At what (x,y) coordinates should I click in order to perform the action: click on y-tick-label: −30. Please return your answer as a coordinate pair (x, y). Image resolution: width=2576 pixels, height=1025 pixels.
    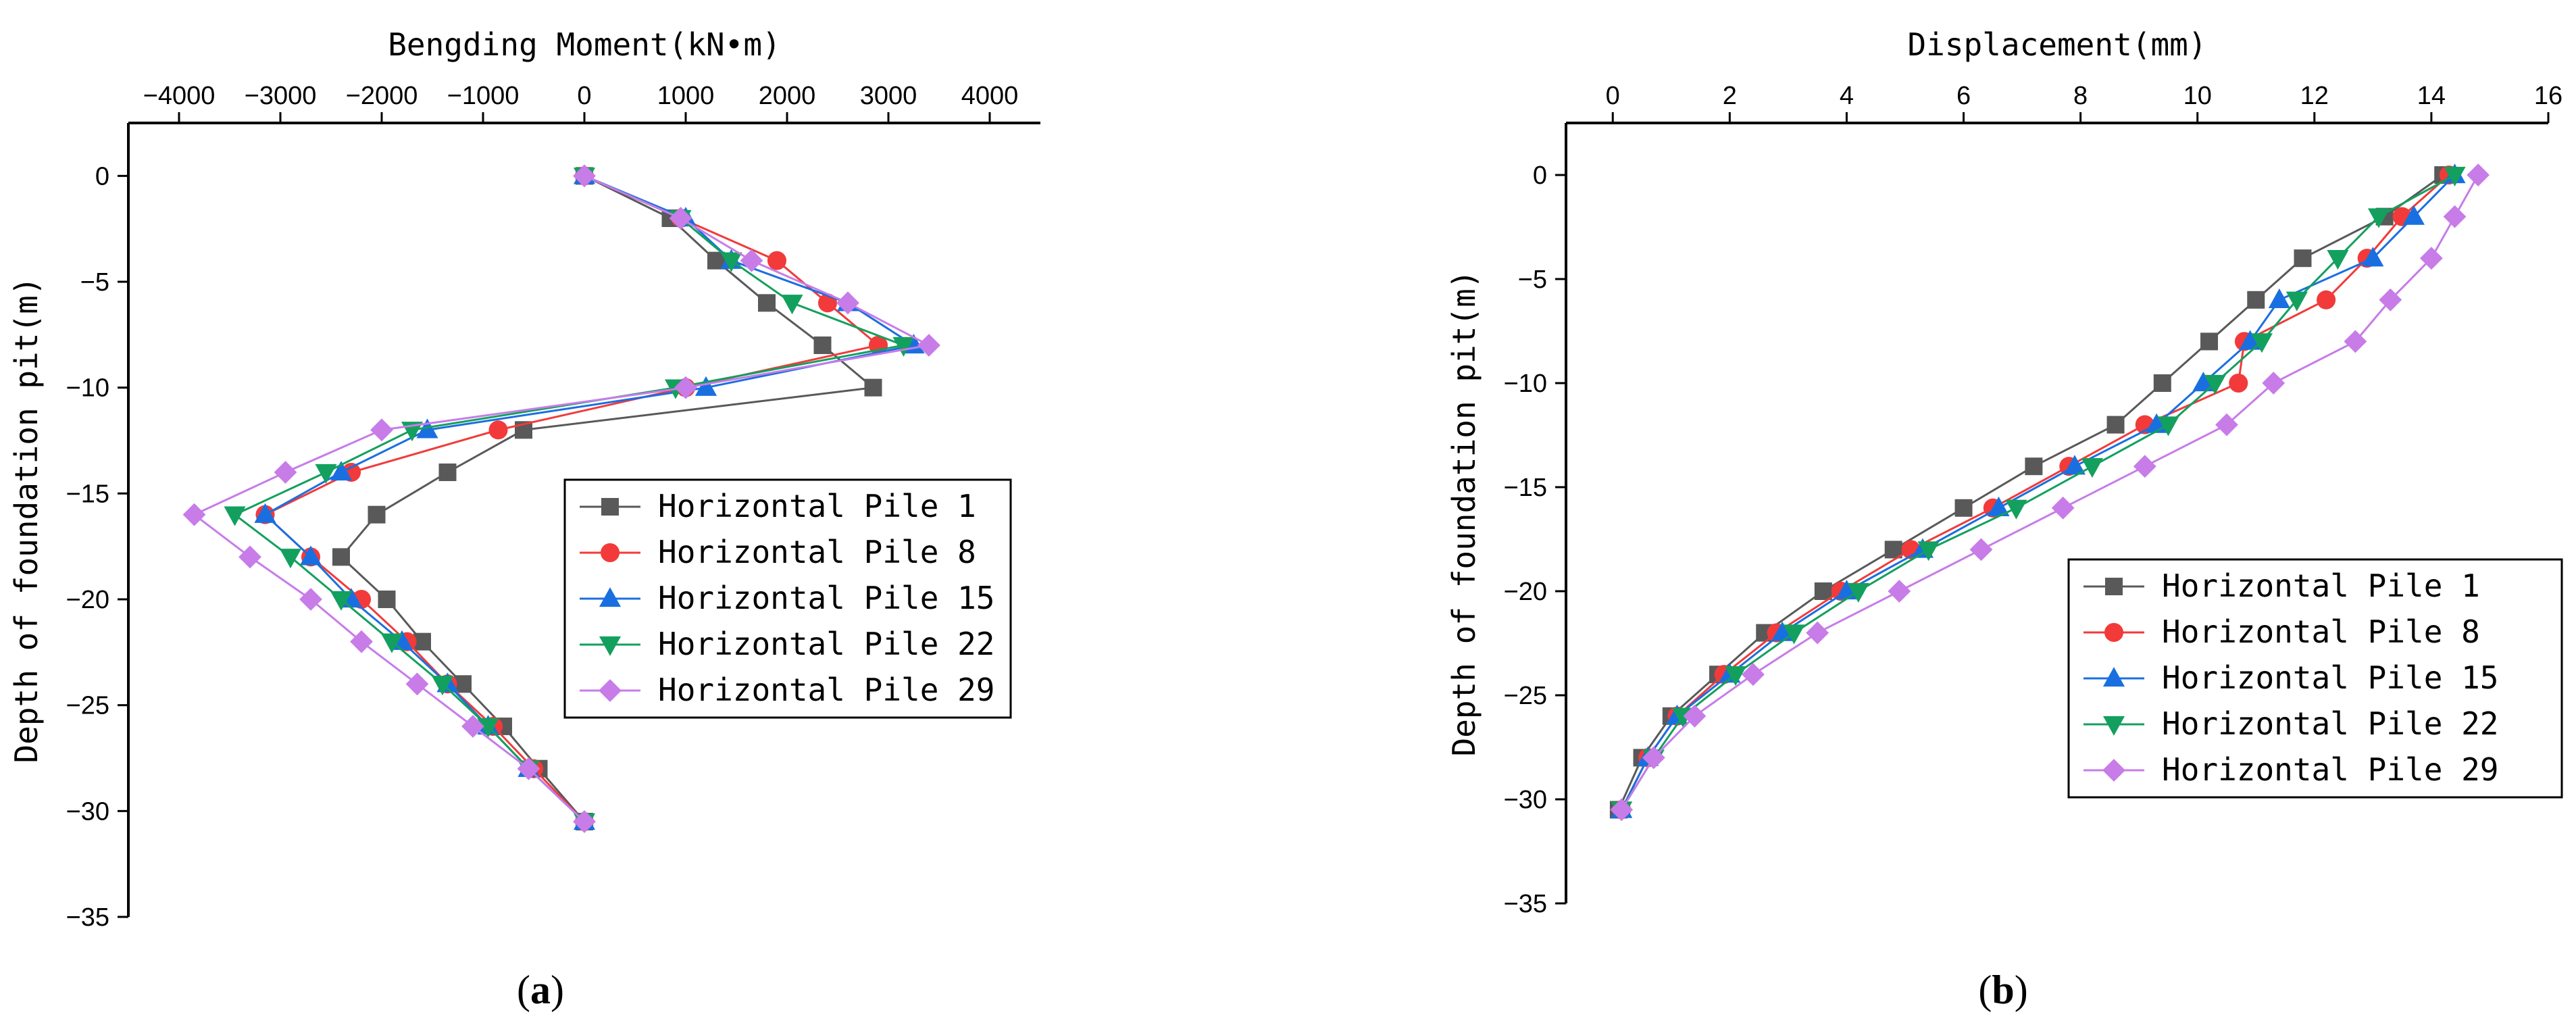
    Looking at the image, I should click on (1525, 800).